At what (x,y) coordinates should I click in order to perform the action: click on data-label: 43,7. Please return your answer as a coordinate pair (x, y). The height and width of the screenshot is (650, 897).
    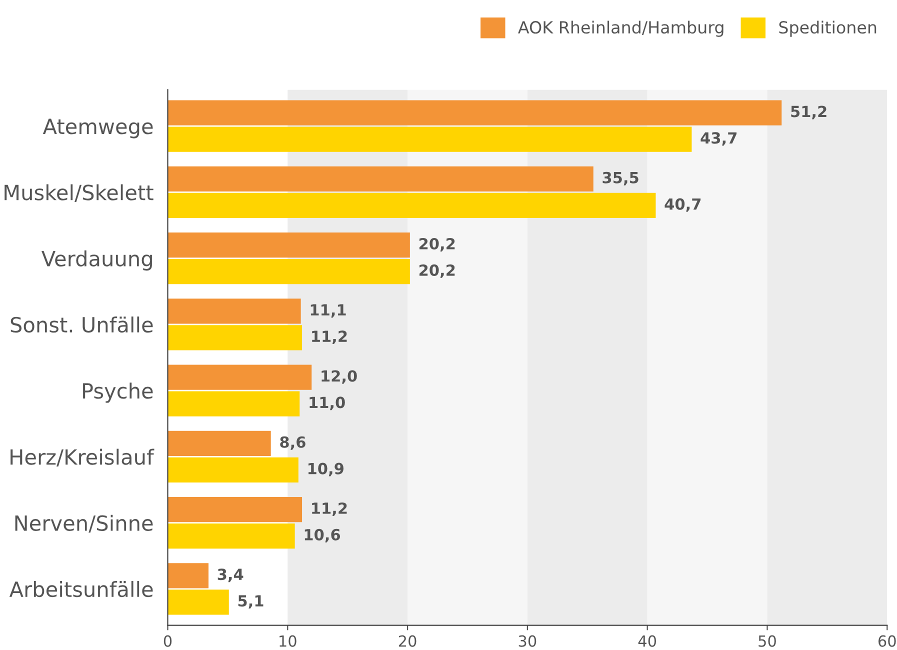
    Looking at the image, I should click on (718, 139).